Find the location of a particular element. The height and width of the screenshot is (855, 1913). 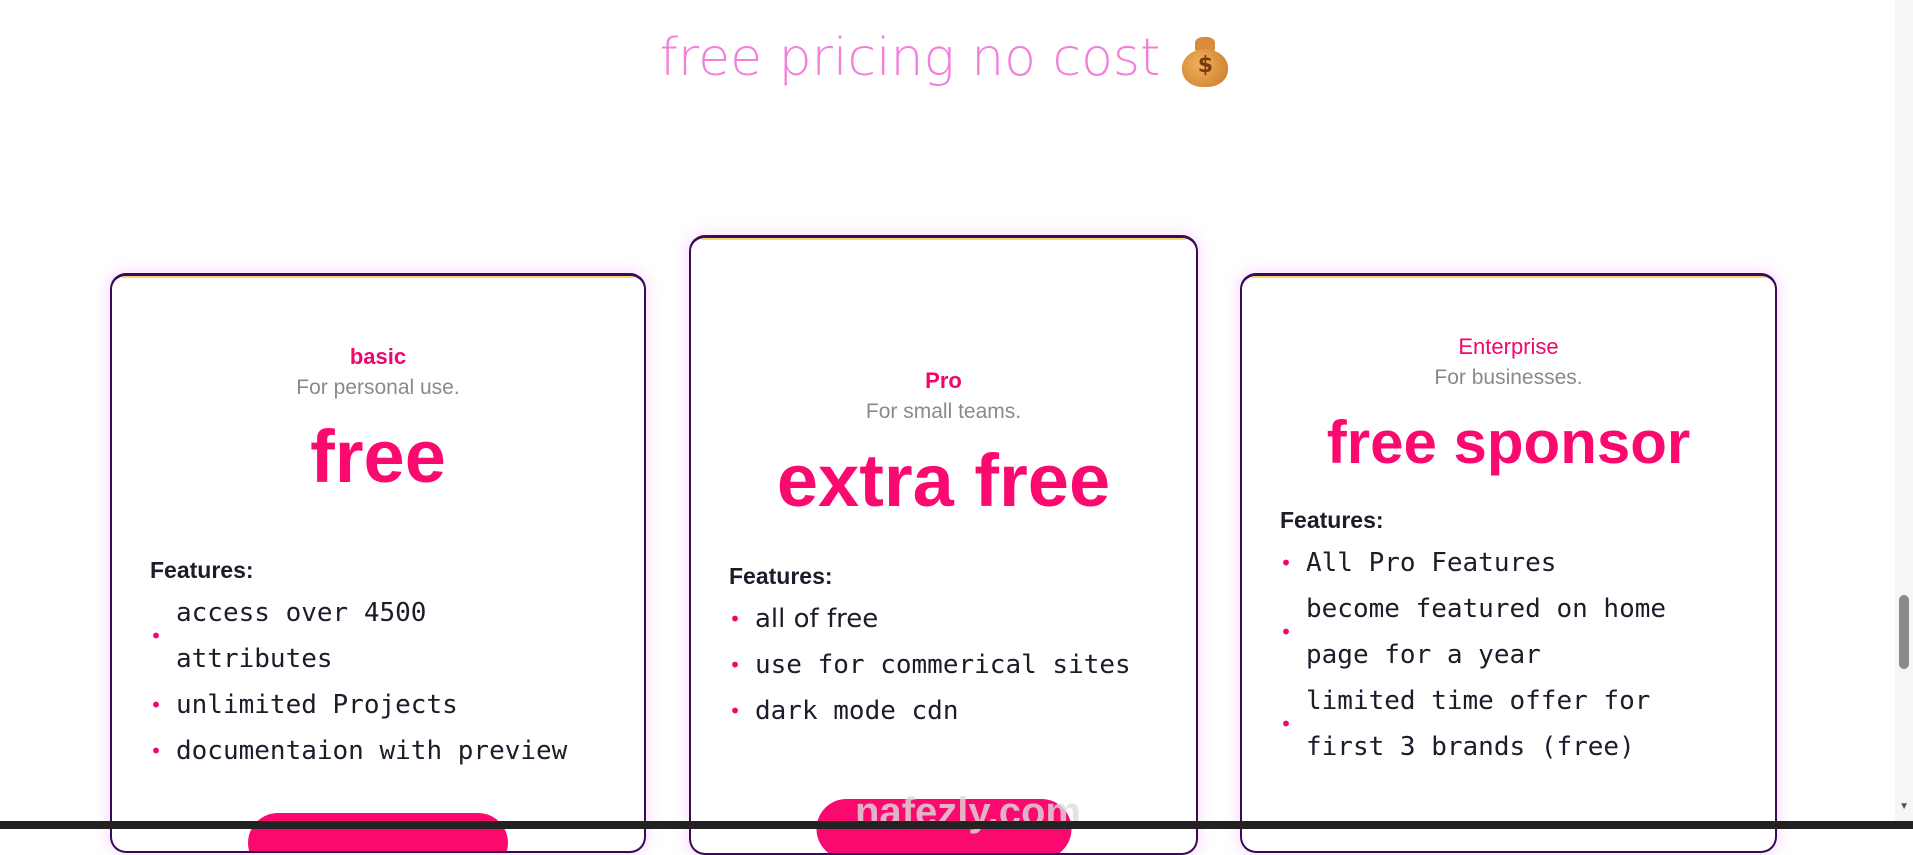

plan-subtitle: For small teams. is located at coordinates (943, 411).